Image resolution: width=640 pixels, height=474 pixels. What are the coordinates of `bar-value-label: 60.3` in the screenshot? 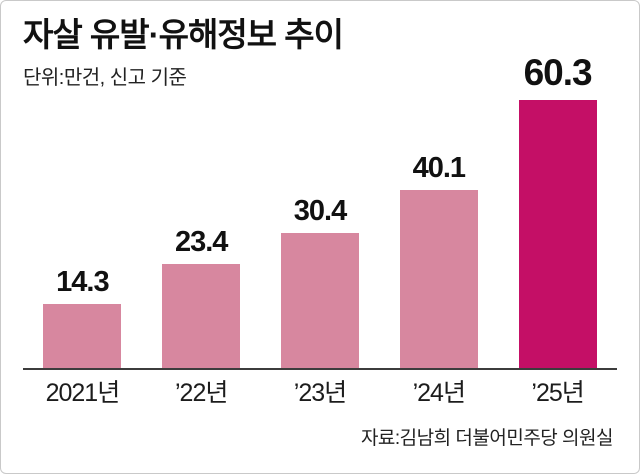 It's located at (558, 72).